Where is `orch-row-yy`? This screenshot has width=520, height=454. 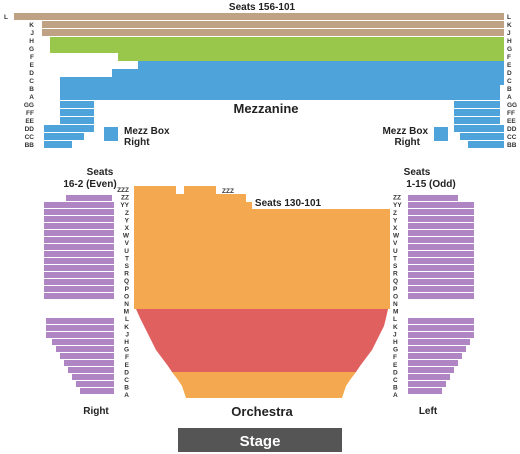 orch-row-yy is located at coordinates (193, 205).